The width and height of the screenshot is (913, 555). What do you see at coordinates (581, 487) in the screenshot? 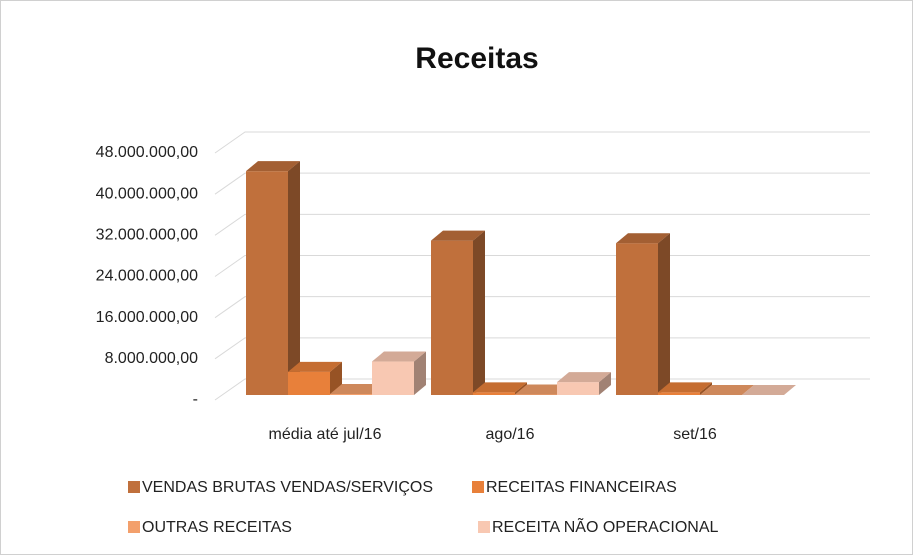
I see `legend-label: RECEITAS FINANCEIRAS` at bounding box center [581, 487].